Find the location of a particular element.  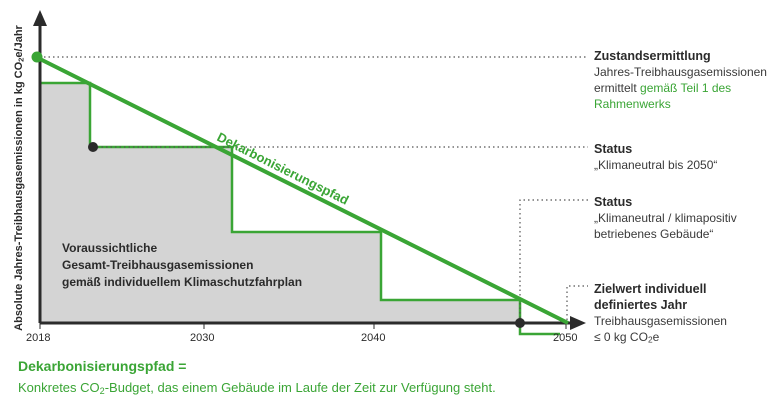

x-tick-2018: 2018 is located at coordinates (38, 338).